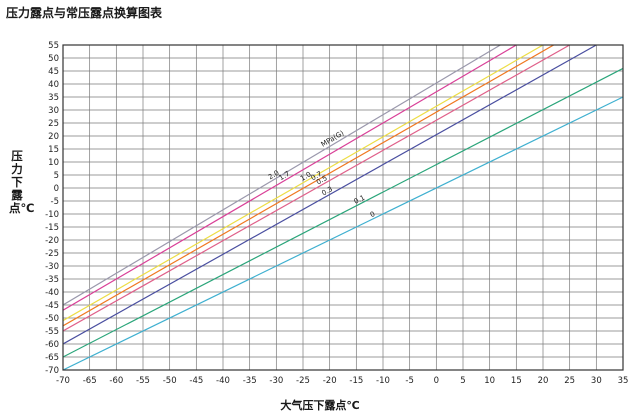 The height and width of the screenshot is (413, 640). Describe the element at coordinates (436, 381) in the screenshot. I see `x-tick-label: 0` at that location.